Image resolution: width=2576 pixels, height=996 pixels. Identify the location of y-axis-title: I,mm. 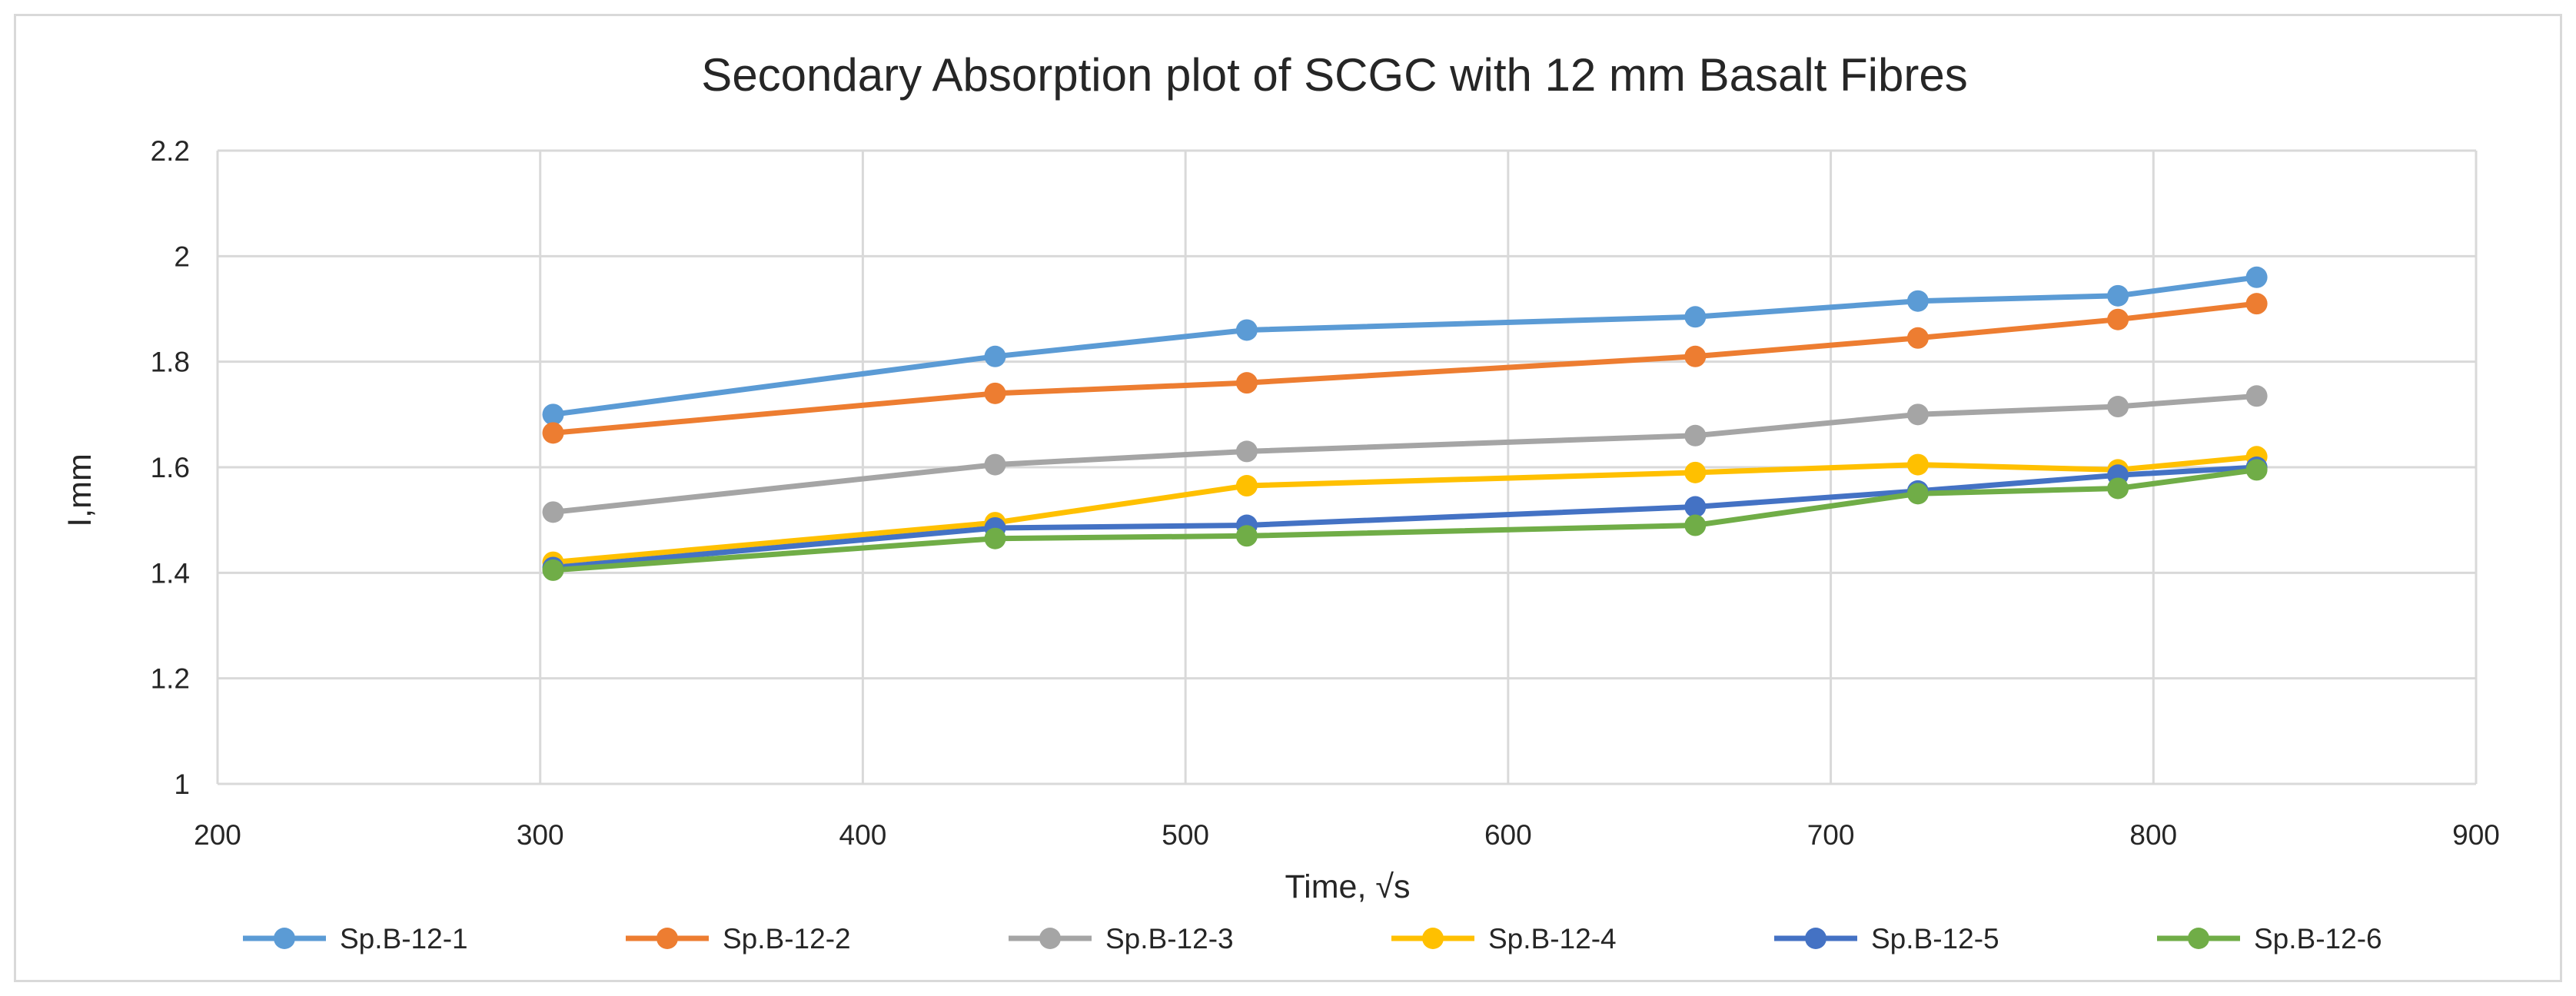
(79, 490).